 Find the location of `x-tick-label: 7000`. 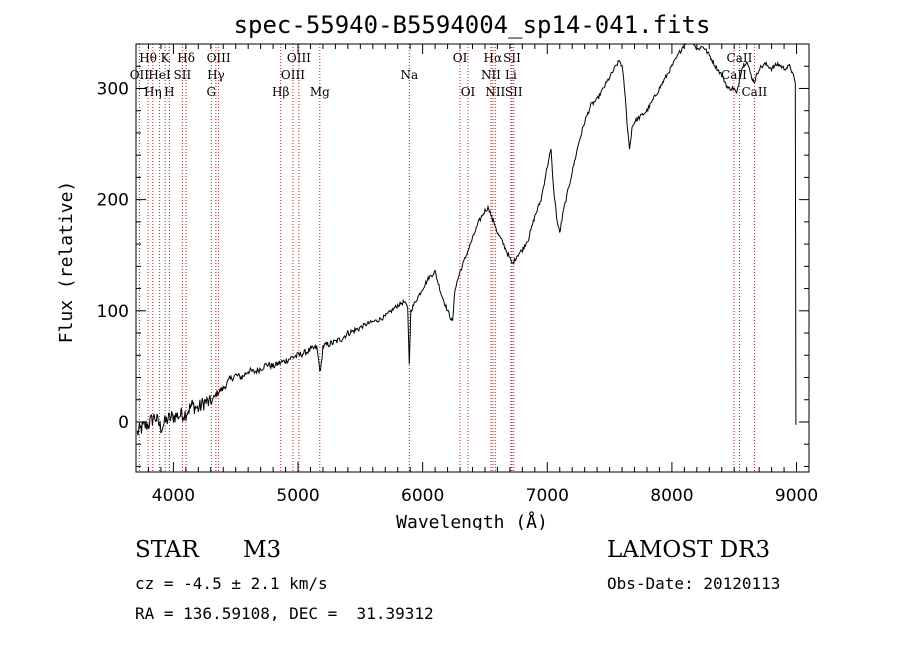

x-tick-label: 7000 is located at coordinates (547, 496).